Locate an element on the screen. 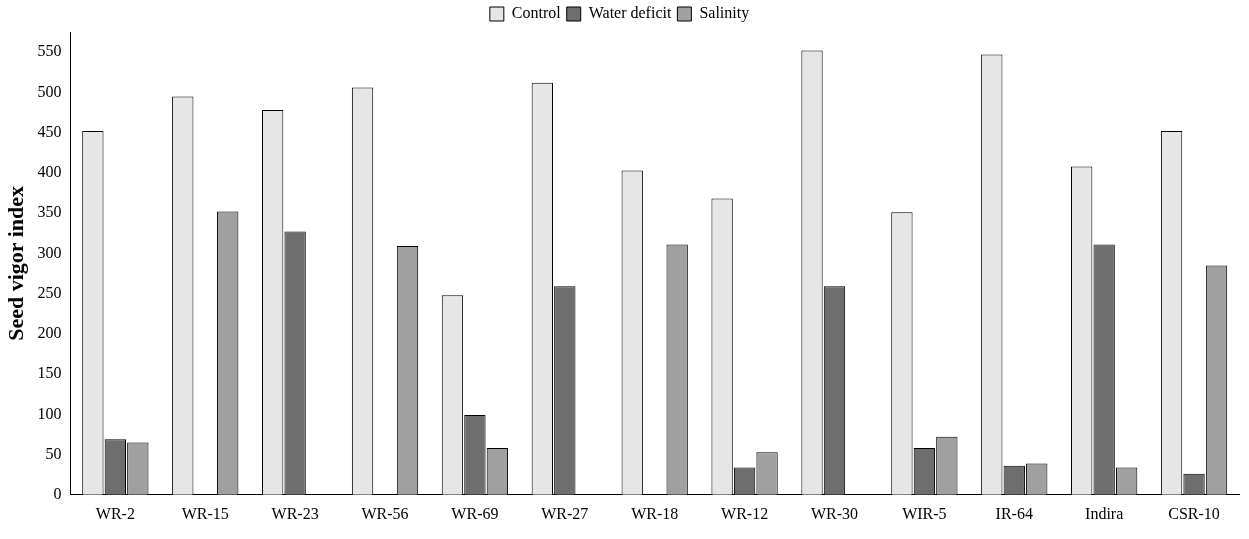  x-tick-label: WR-69 is located at coordinates (475, 513).